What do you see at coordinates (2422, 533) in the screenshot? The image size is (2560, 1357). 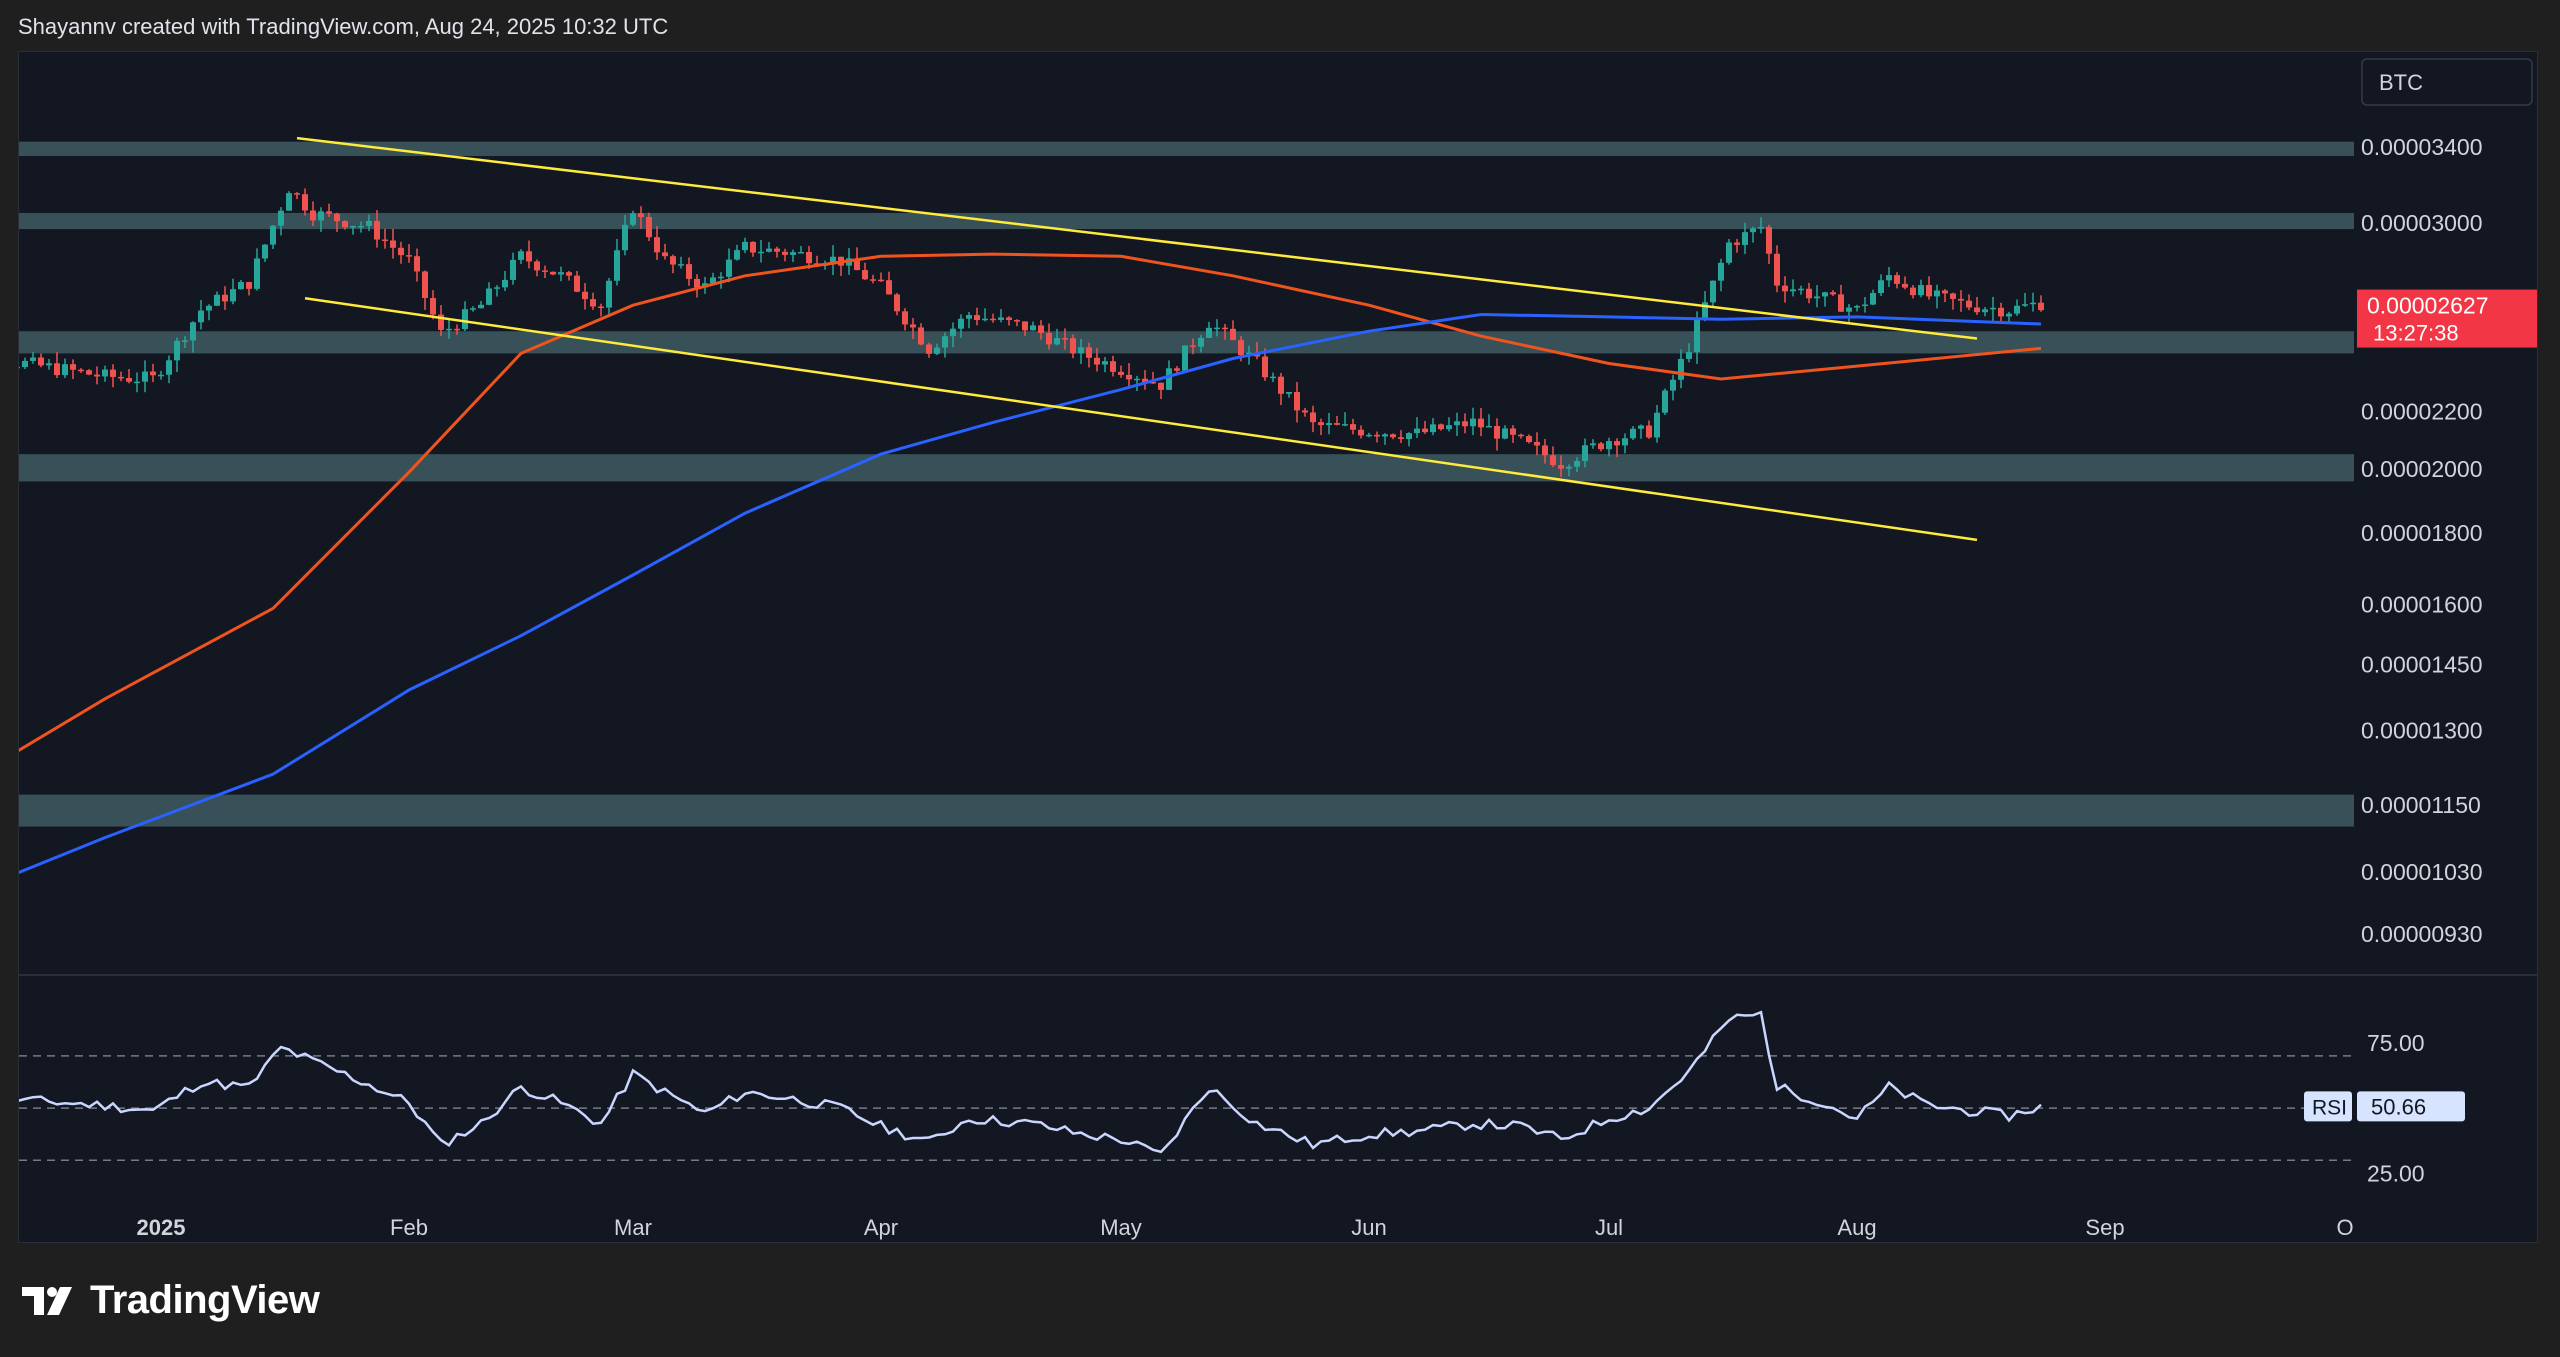 I see `price-tick-label: 0.00001800` at bounding box center [2422, 533].